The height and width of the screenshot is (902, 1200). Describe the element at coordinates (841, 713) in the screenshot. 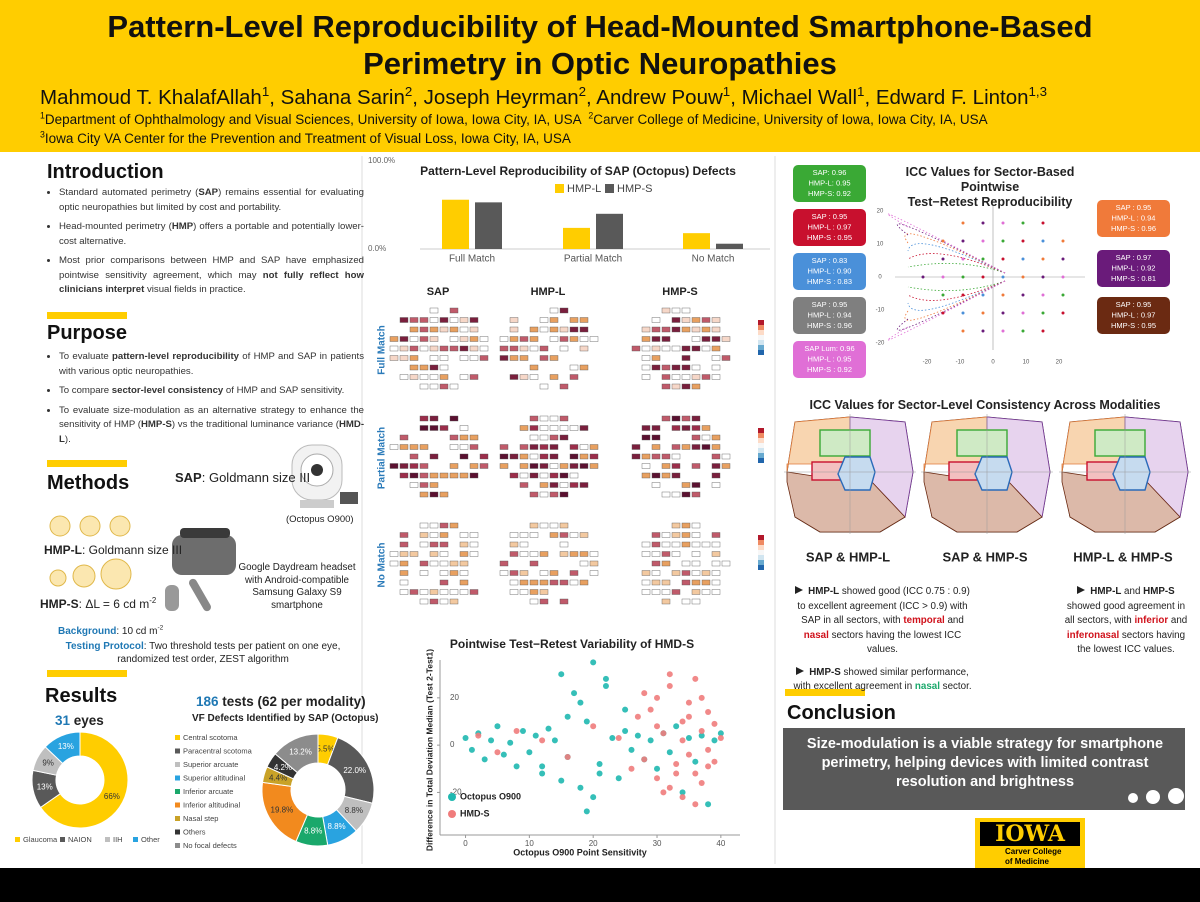

I see `conclusion-section: Conclusion` at that location.